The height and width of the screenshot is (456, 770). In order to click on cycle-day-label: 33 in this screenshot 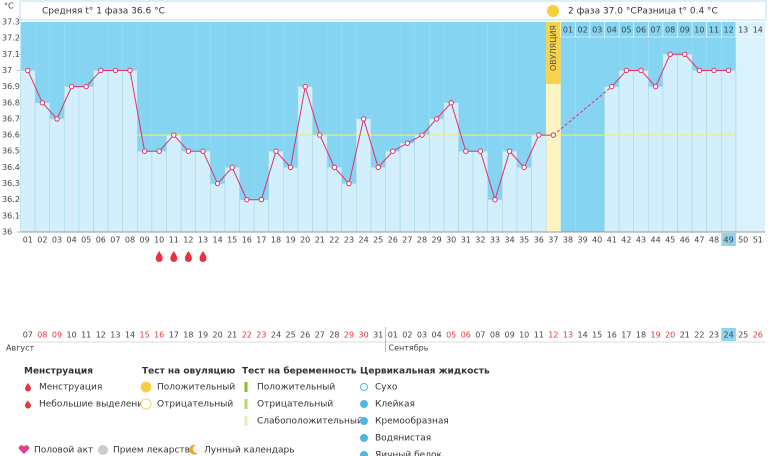, I will do `click(495, 240)`.